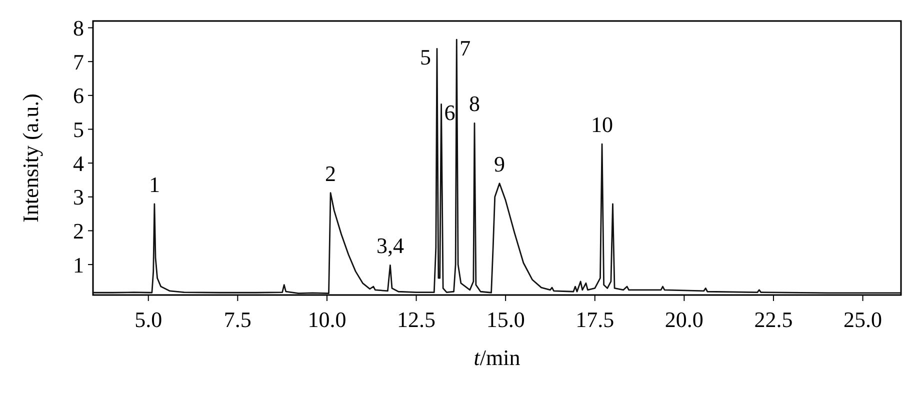  Describe the element at coordinates (505, 319) in the screenshot. I see `x-tick-label: 15.0` at that location.